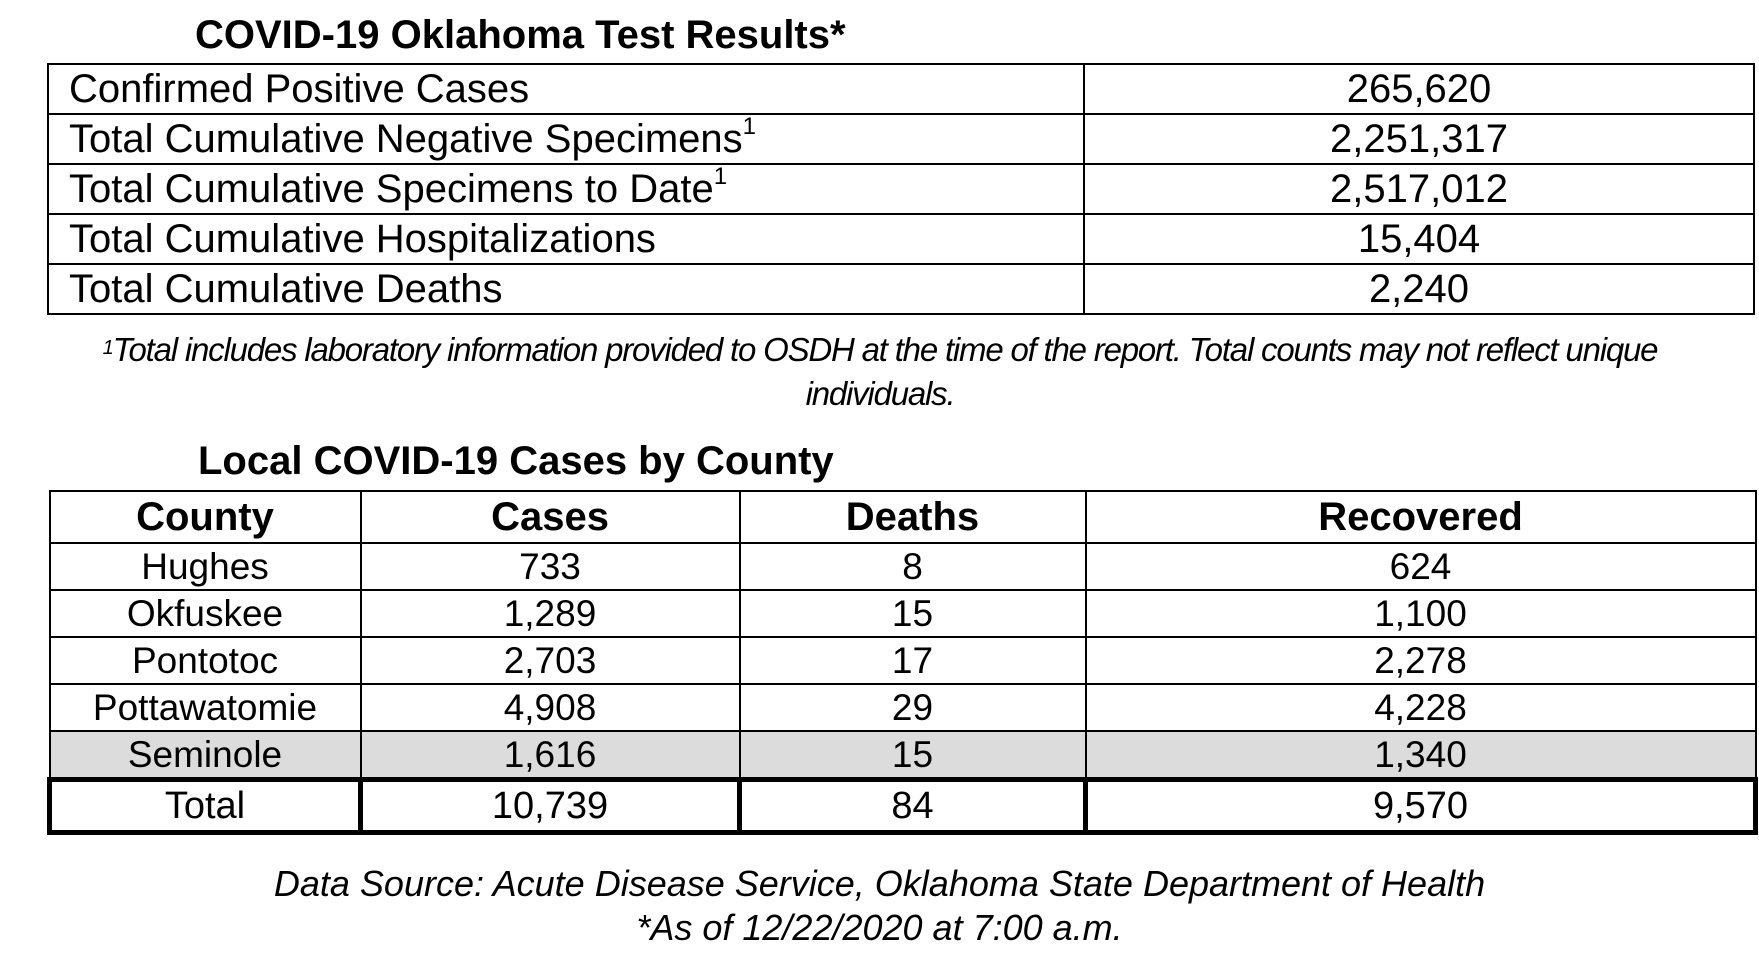 This screenshot has width=1759, height=956. I want to click on metric-value: 265,620, so click(1419, 89).